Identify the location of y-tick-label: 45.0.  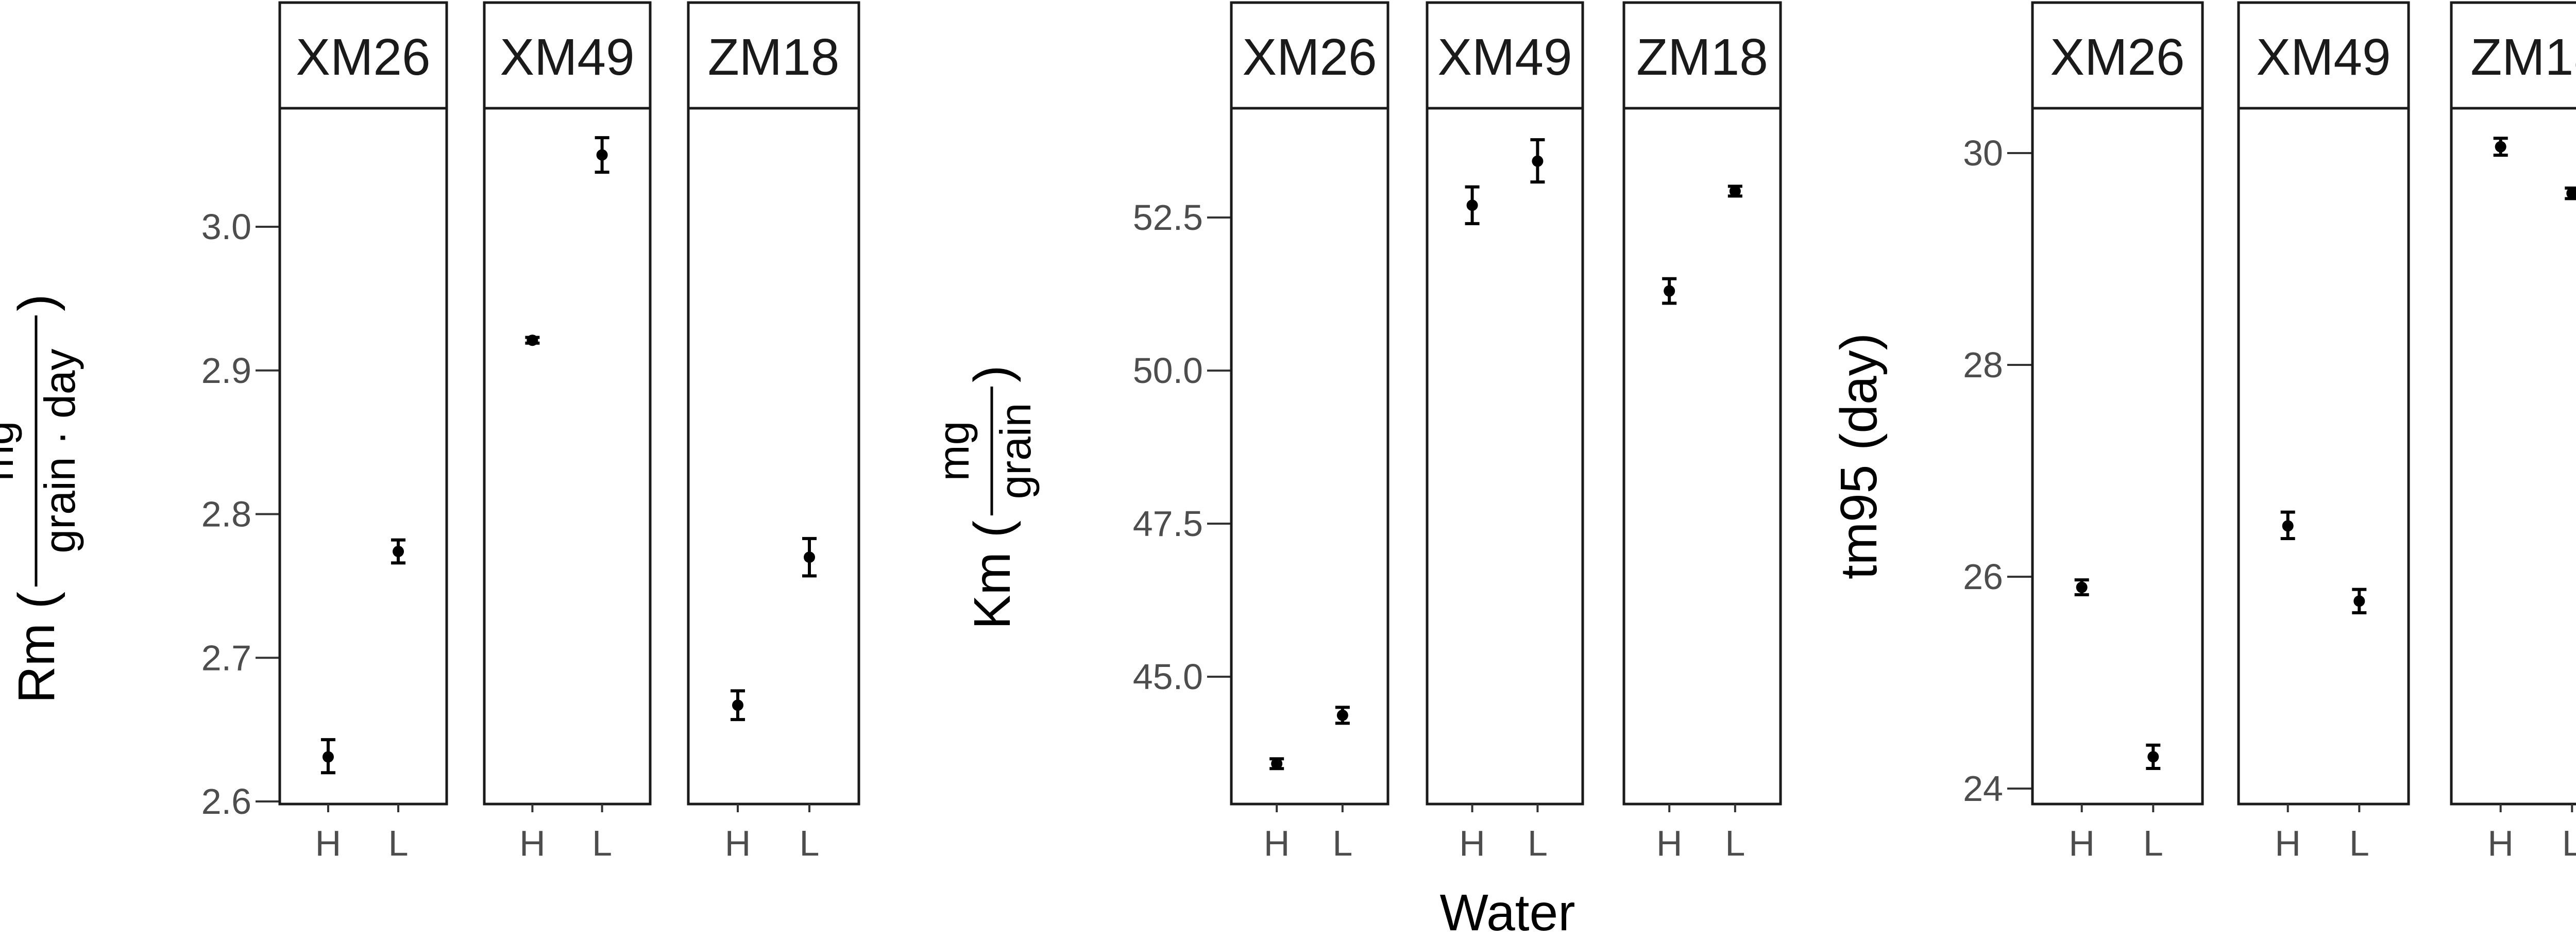
(1168, 677).